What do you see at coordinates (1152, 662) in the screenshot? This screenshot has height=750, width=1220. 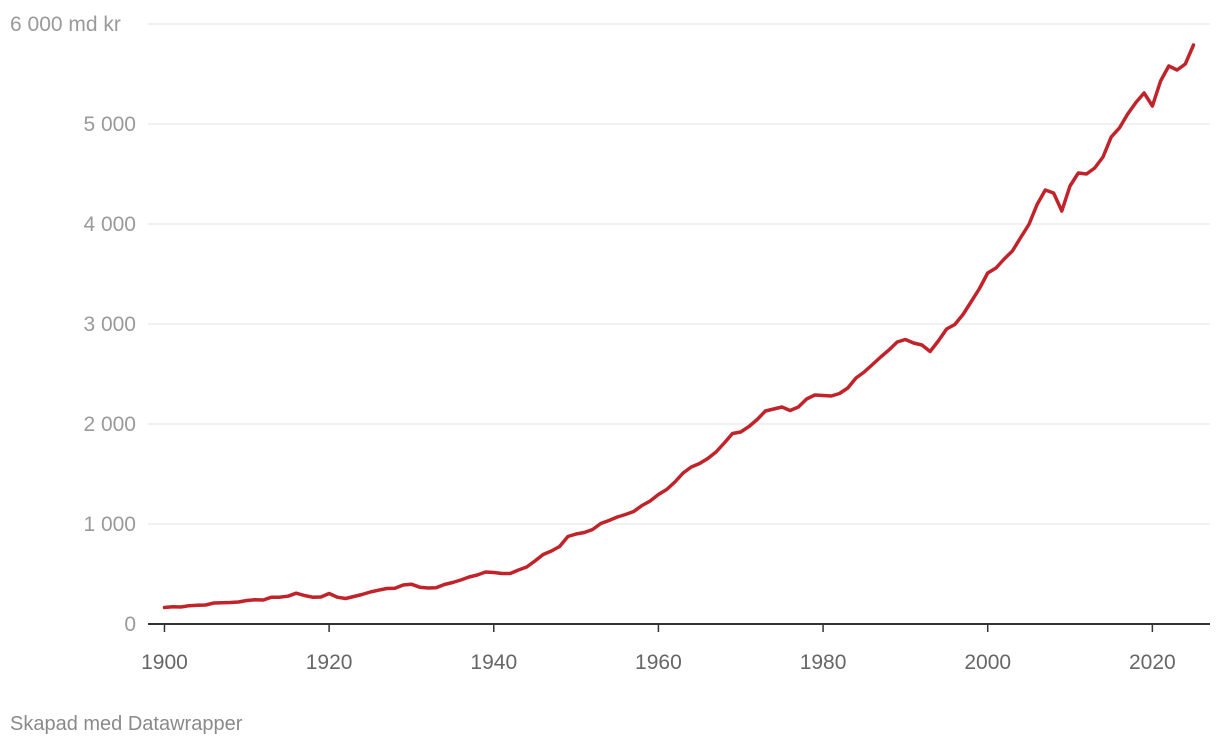 I see `x-tick-label: 2020` at bounding box center [1152, 662].